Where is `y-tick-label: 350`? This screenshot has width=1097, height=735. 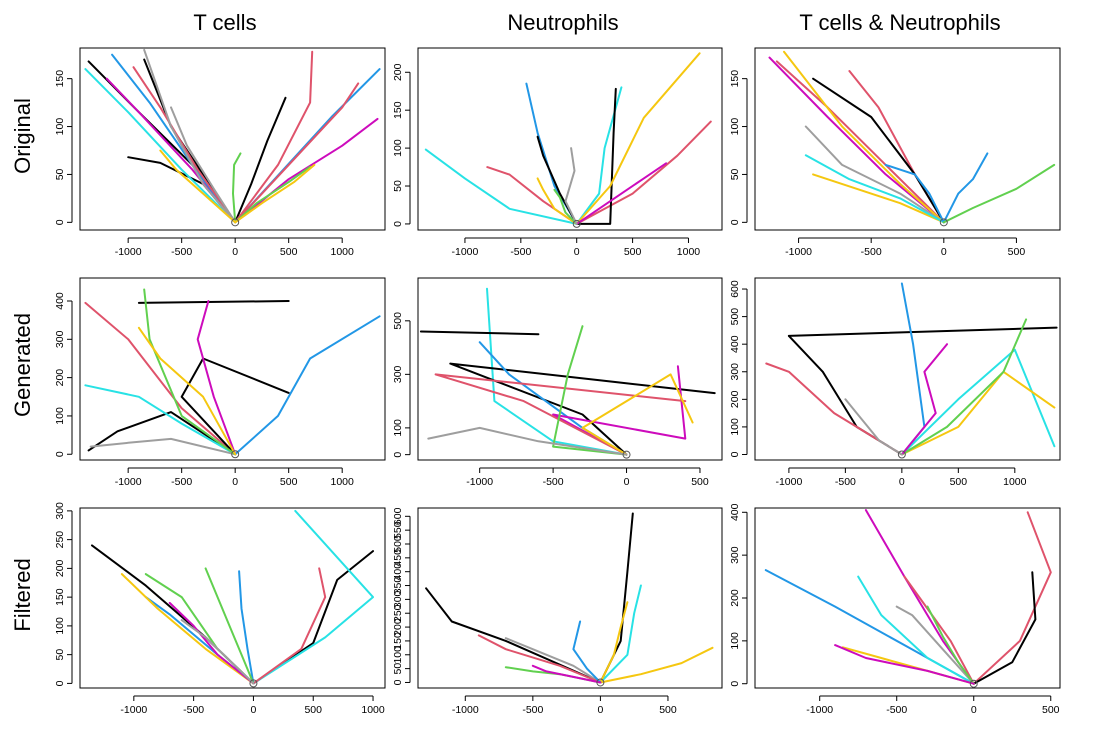
y-tick-label: 350 is located at coordinates (398, 586).